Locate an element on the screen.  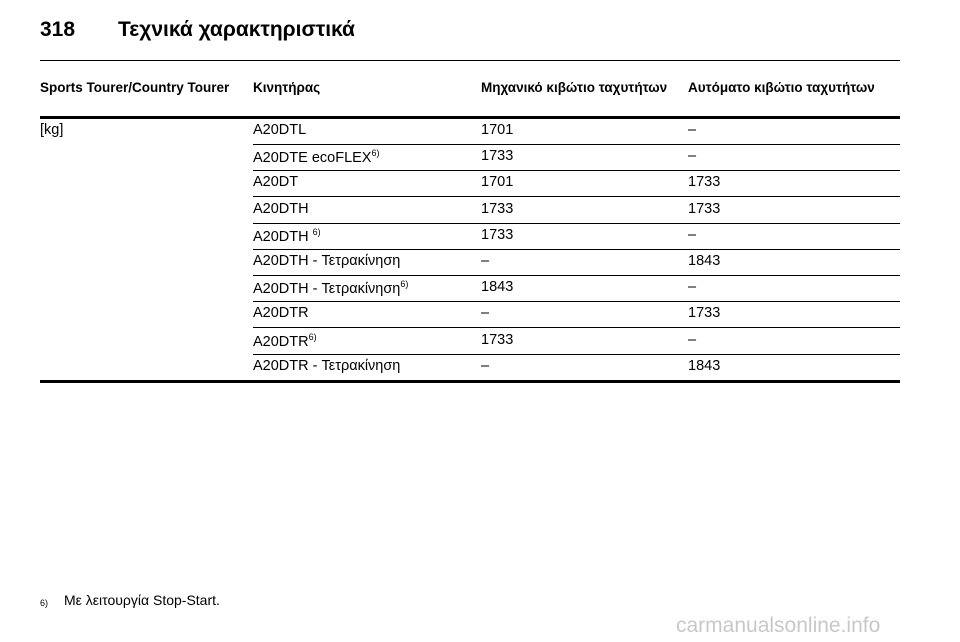
engine-cell: A20DTR is located at coordinates (281, 313).